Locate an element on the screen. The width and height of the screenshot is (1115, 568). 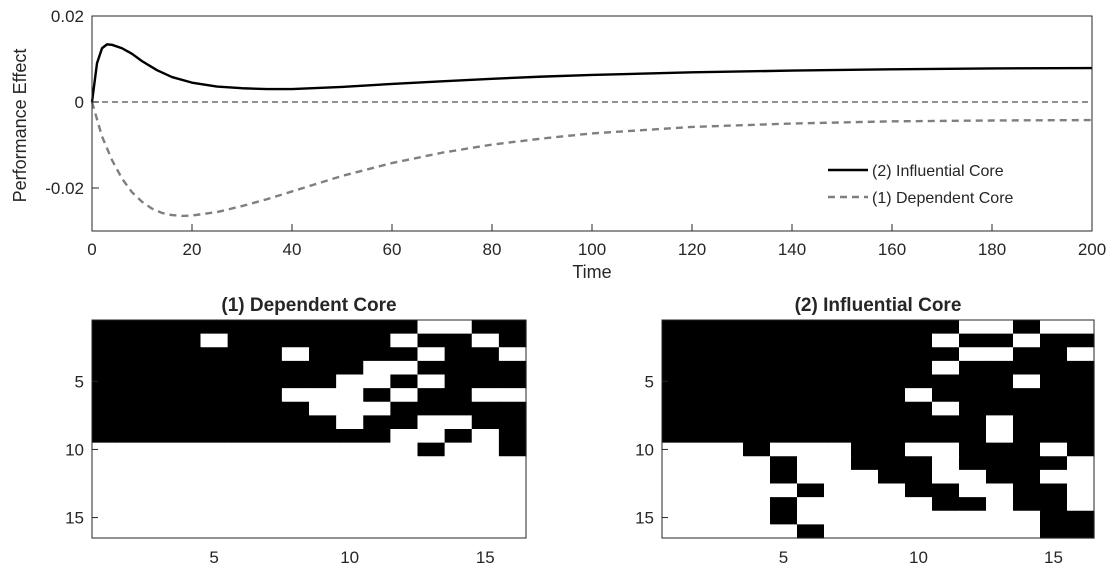
heatmap-title-dependent-core: (1) Dependent Core is located at coordinates (308, 305).